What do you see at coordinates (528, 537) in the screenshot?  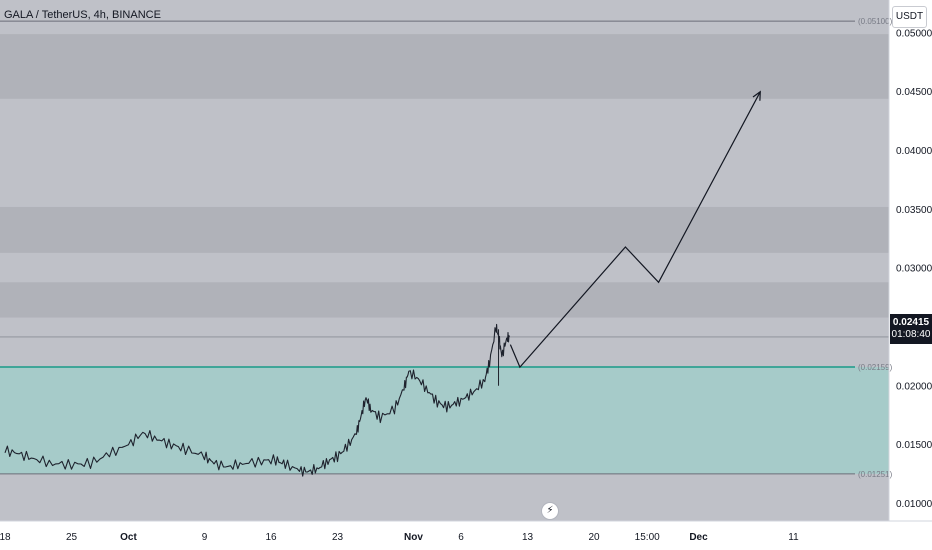 I see `x-tick-8: 13` at bounding box center [528, 537].